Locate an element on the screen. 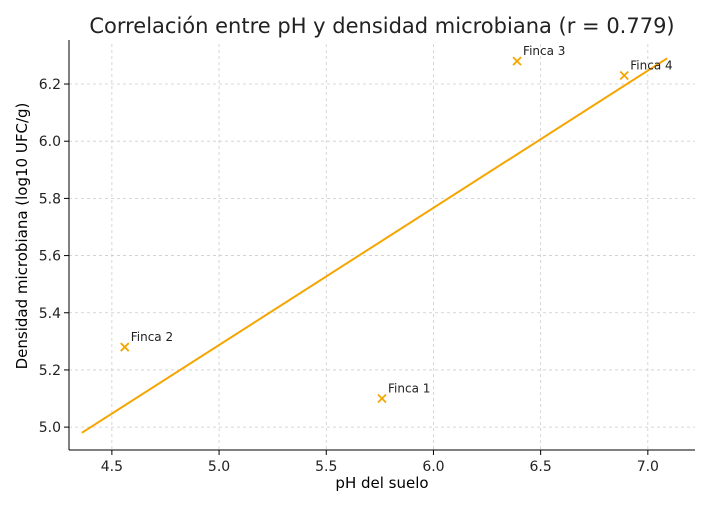  y-tick-label: 6.2 is located at coordinates (50, 85).